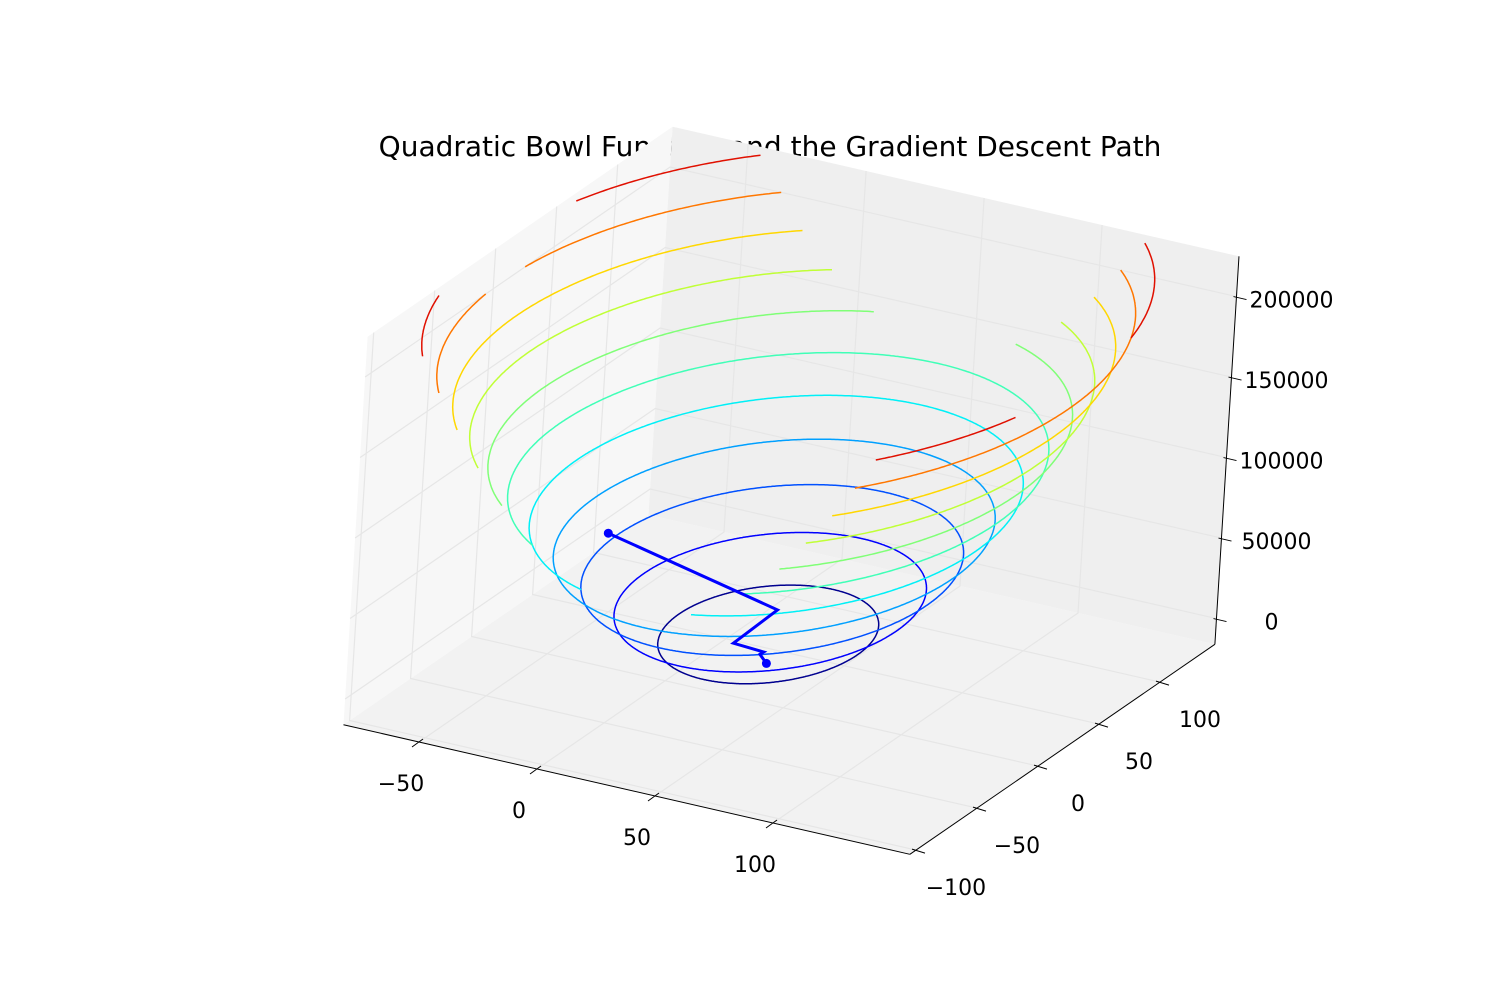 Image resolution: width=1500 pixels, height=1000 pixels. Describe the element at coordinates (626, 789) in the screenshot. I see `x-axis` at that location.